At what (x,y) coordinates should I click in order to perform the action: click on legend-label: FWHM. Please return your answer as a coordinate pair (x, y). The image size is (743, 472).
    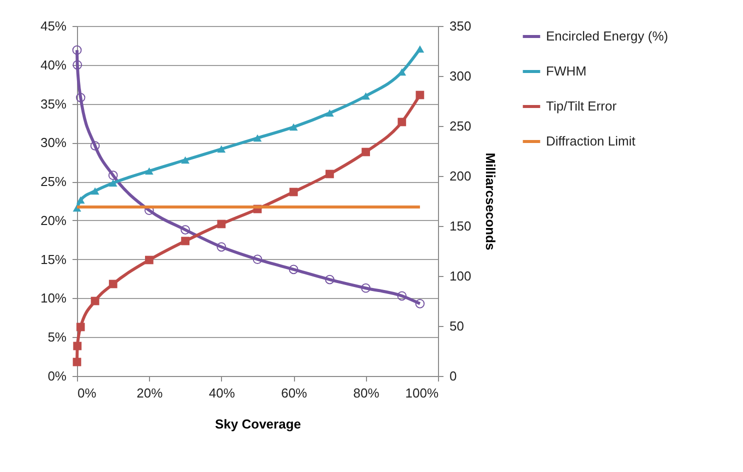
    Looking at the image, I should click on (566, 71).